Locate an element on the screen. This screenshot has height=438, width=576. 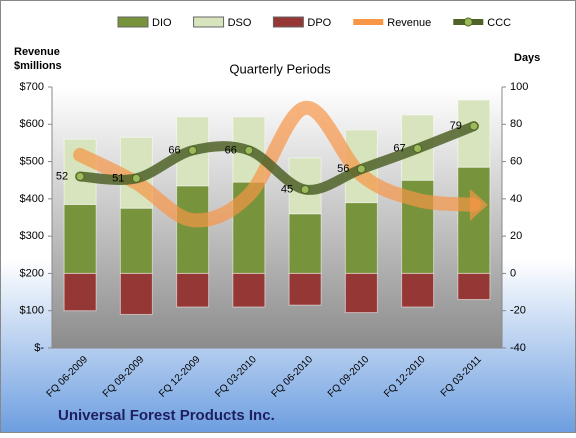
chart-title: Quarterly Periods is located at coordinates (280, 68).